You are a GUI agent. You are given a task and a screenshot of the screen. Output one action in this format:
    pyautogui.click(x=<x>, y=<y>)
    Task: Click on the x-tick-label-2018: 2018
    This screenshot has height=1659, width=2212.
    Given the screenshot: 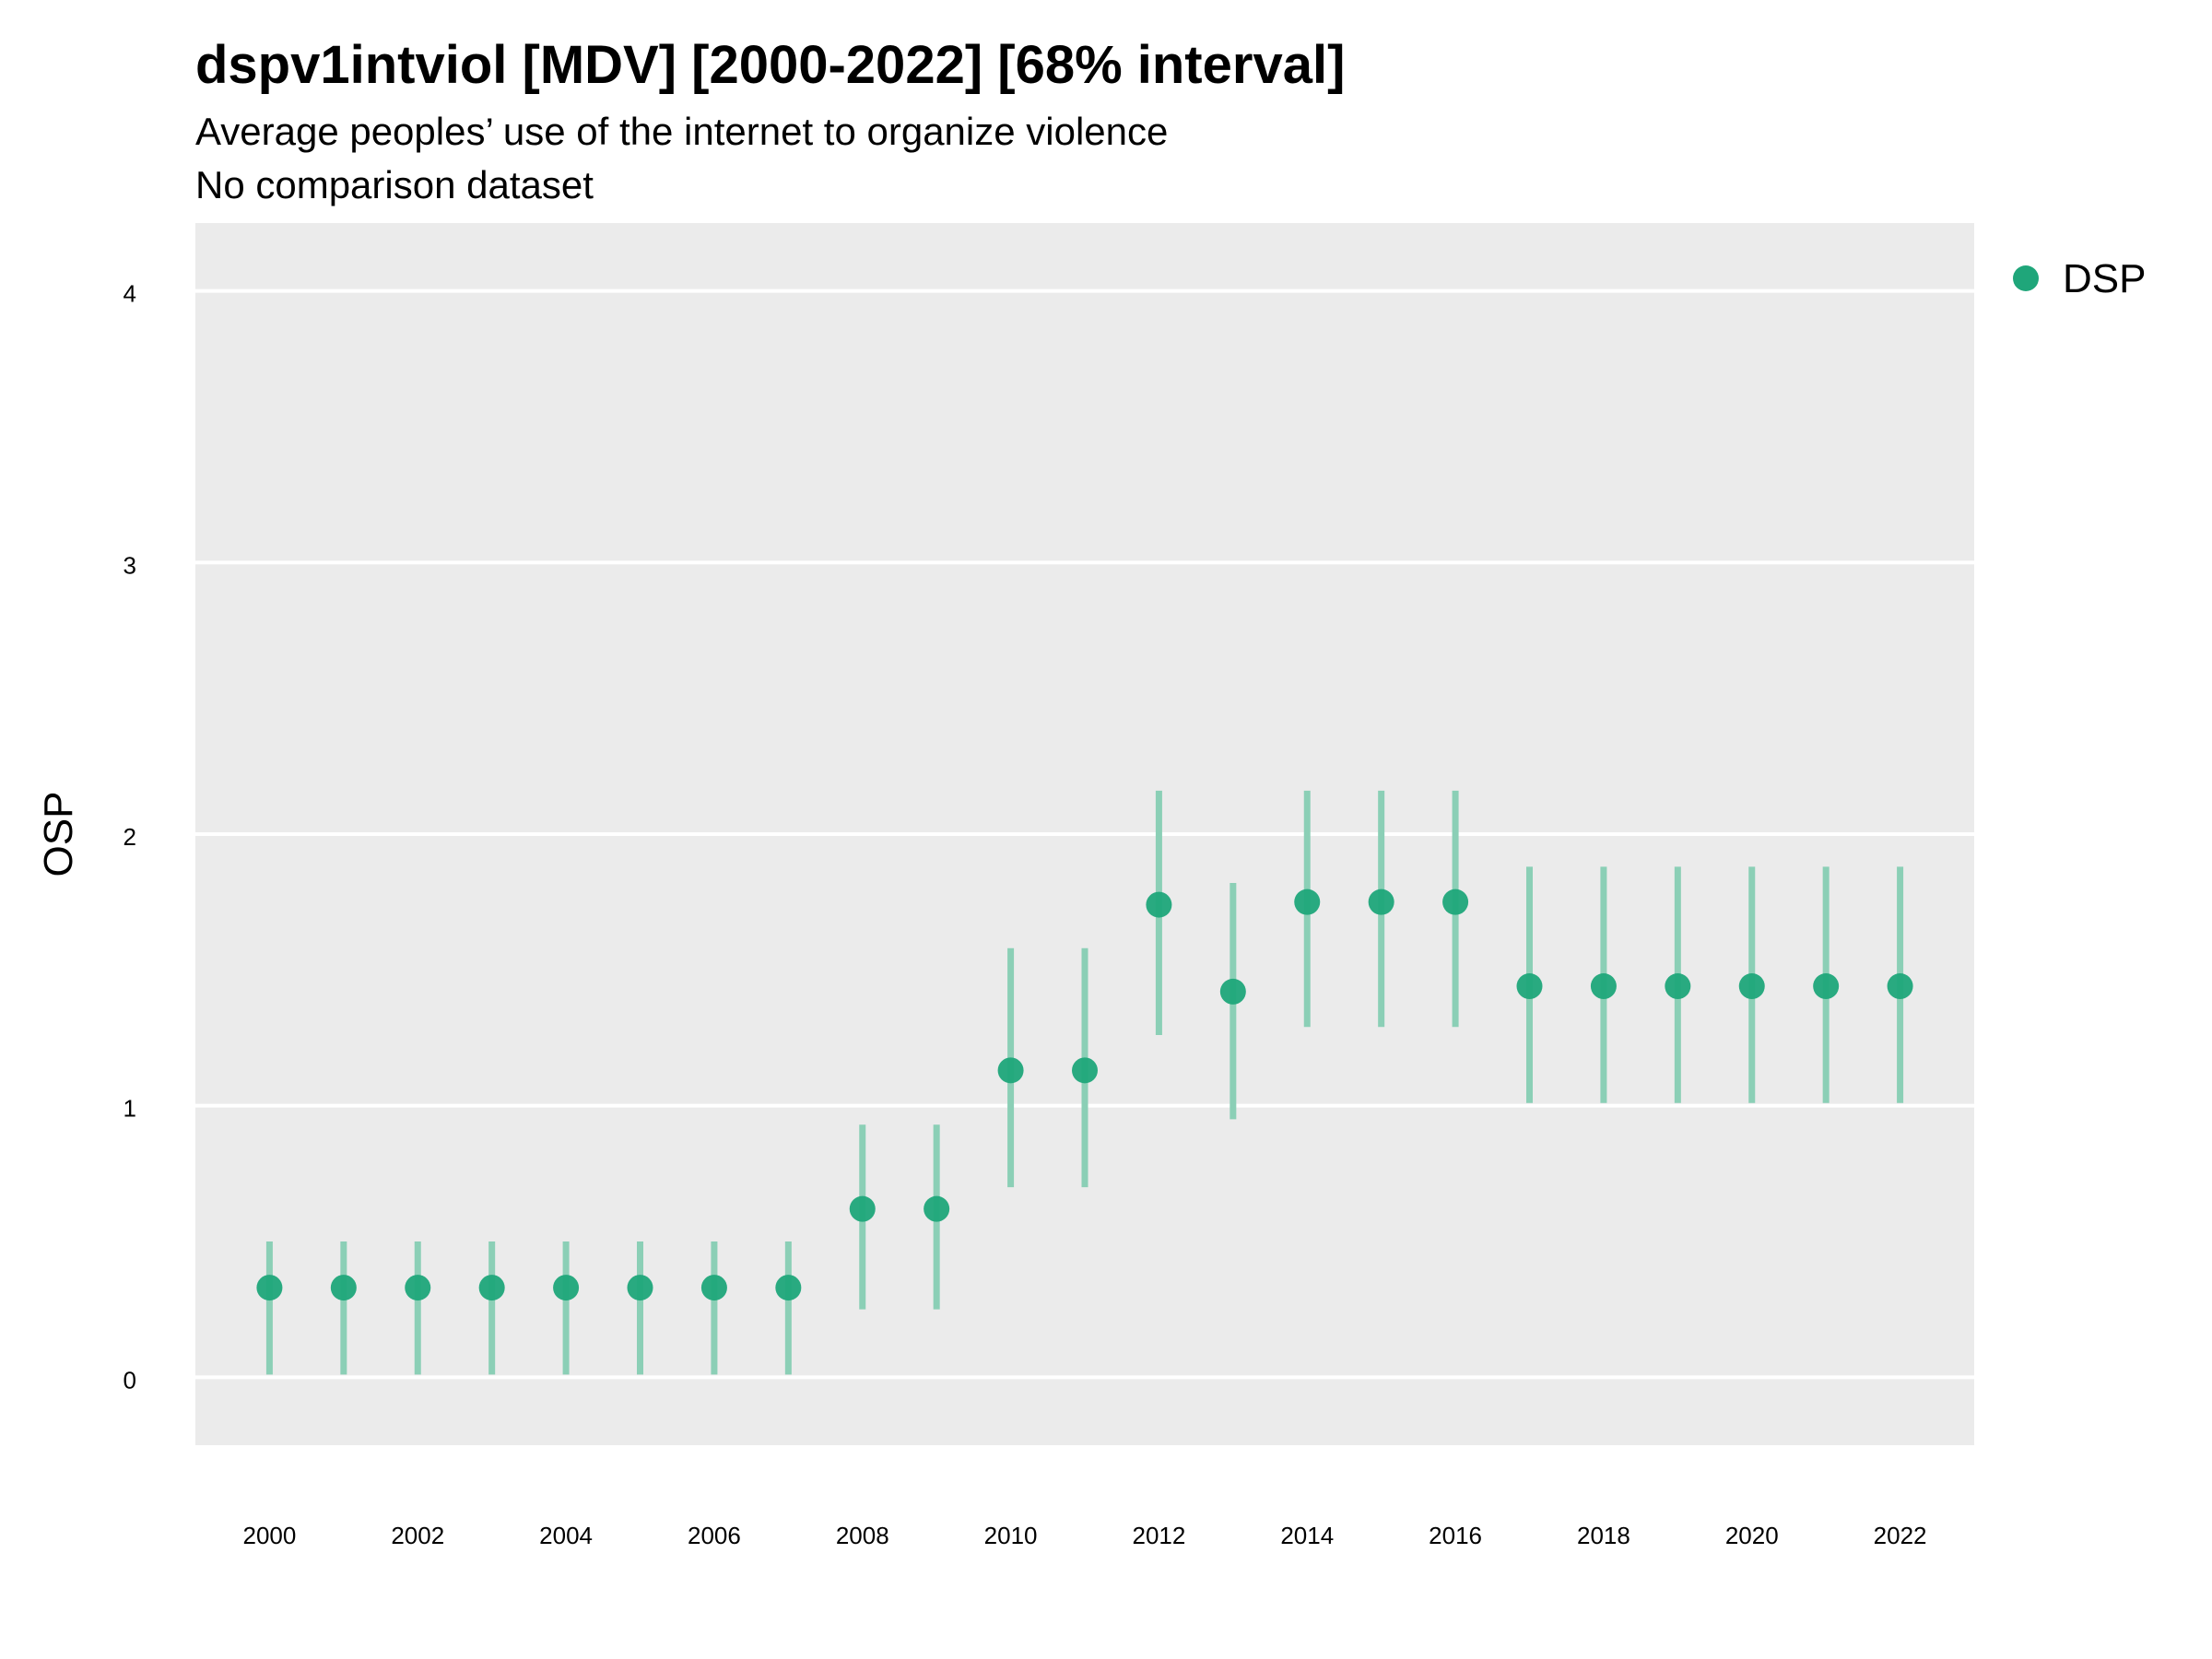 What is the action you would take?
    pyautogui.click(x=1603, y=1535)
    